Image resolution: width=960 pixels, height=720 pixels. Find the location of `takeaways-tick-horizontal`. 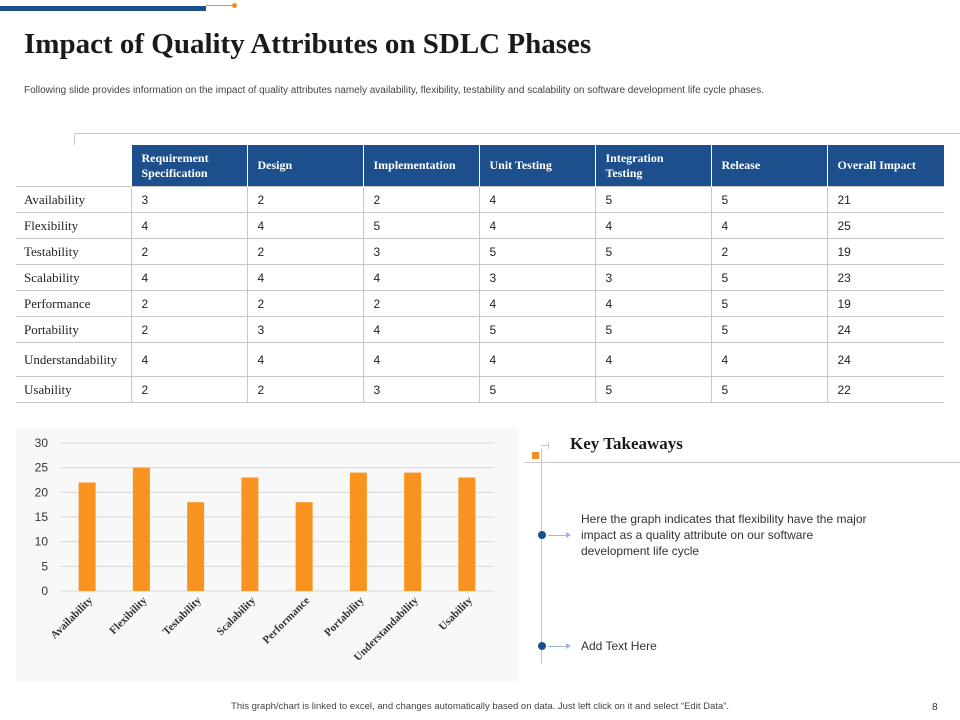

takeaways-tick-horizontal is located at coordinates (544, 445).